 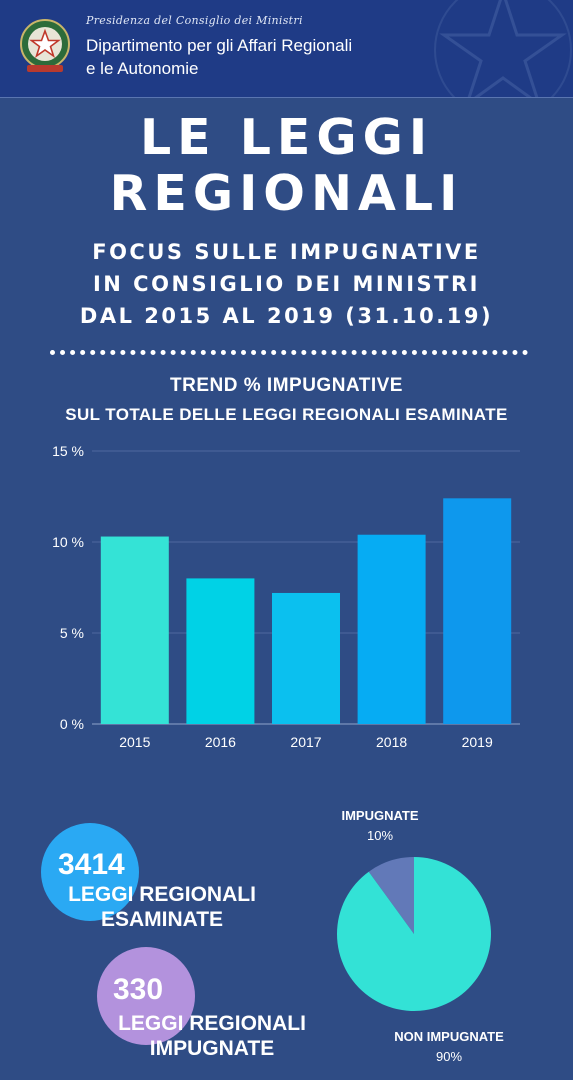 What do you see at coordinates (134, 630) in the screenshot?
I see `bar-2015` at bounding box center [134, 630].